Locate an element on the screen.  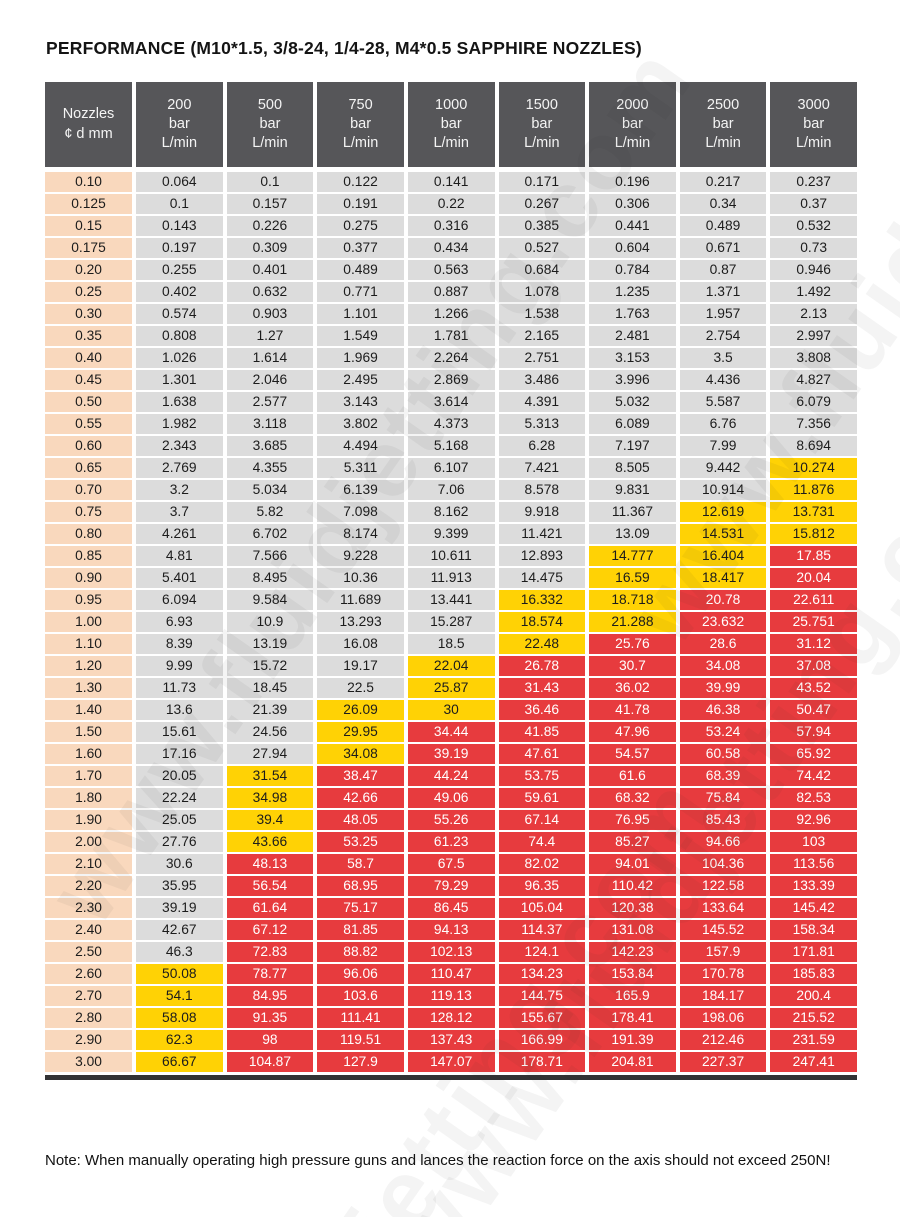
flow-cell-d0.75-2500bar: 12.619 is located at coordinates (723, 512).